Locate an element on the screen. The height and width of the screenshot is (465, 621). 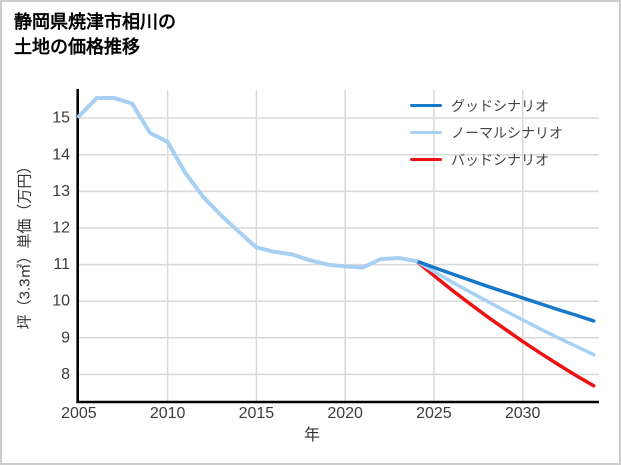
x-tick-label: 2005 is located at coordinates (79, 413).